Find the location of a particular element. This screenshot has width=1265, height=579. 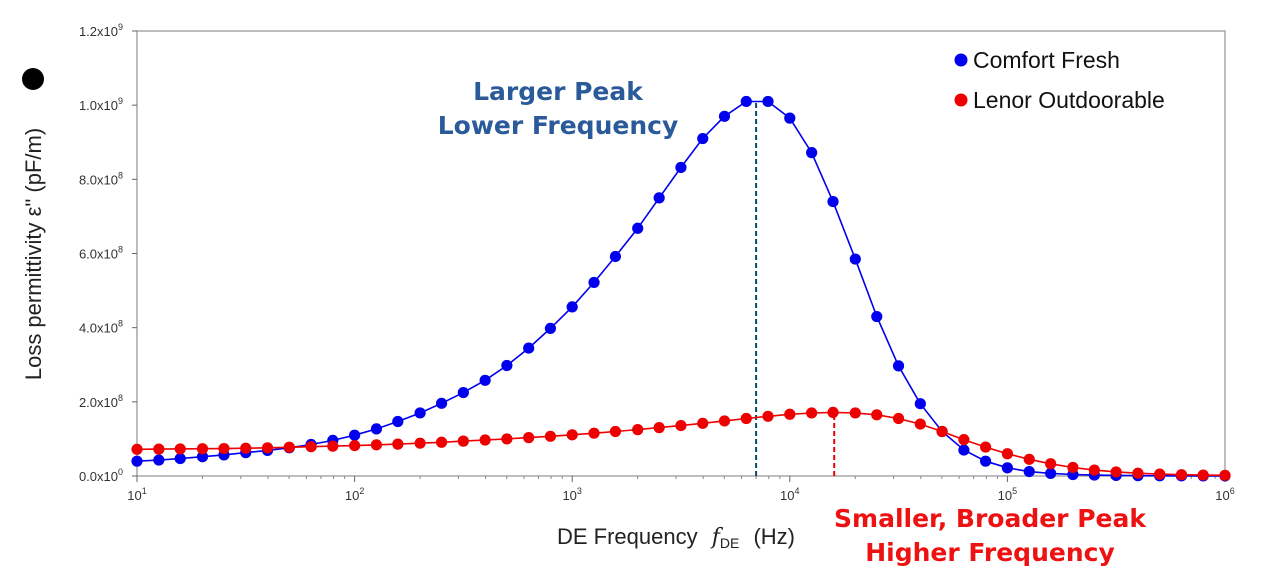

x-tick-label: 10⁶ is located at coordinates (1224, 494).